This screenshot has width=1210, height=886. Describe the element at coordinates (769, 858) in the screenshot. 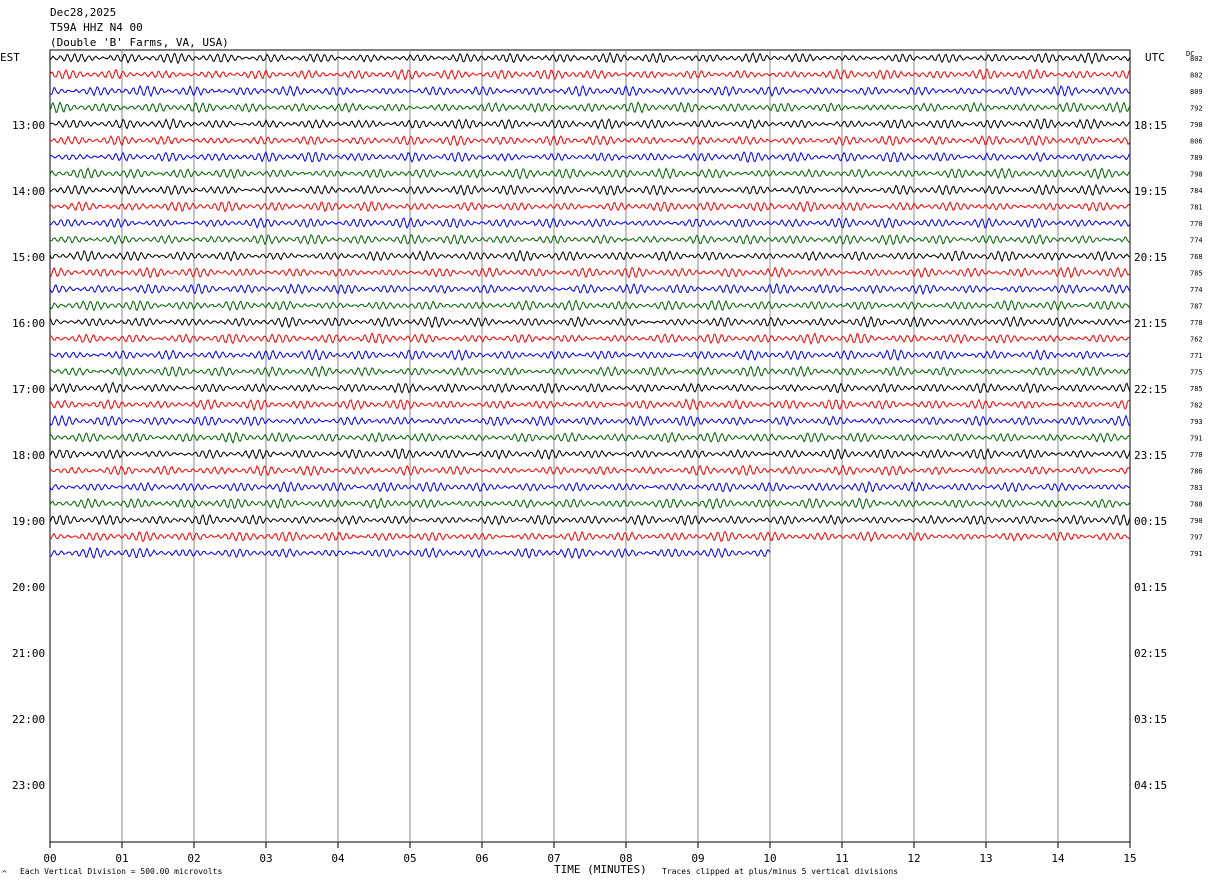

I see `x-tick-label: 10` at that location.